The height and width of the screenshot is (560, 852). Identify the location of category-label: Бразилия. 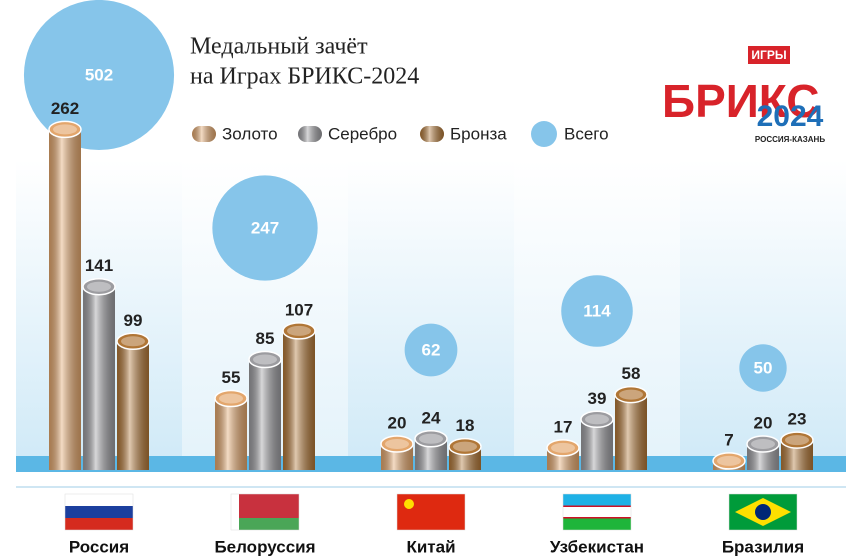
(763, 546).